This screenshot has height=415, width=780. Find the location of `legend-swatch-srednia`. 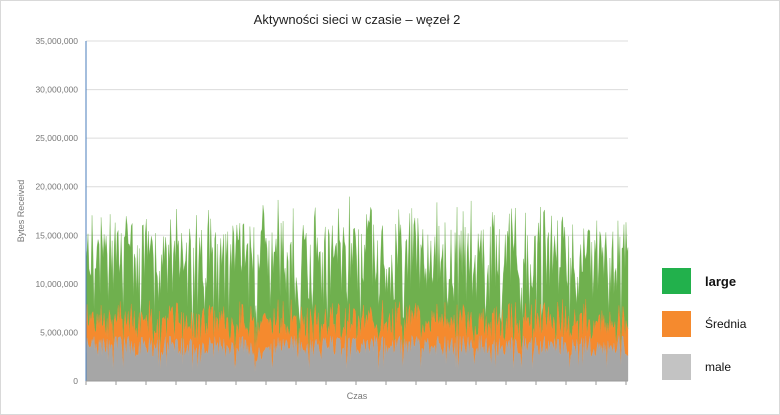

legend-swatch-srednia is located at coordinates (676, 324).